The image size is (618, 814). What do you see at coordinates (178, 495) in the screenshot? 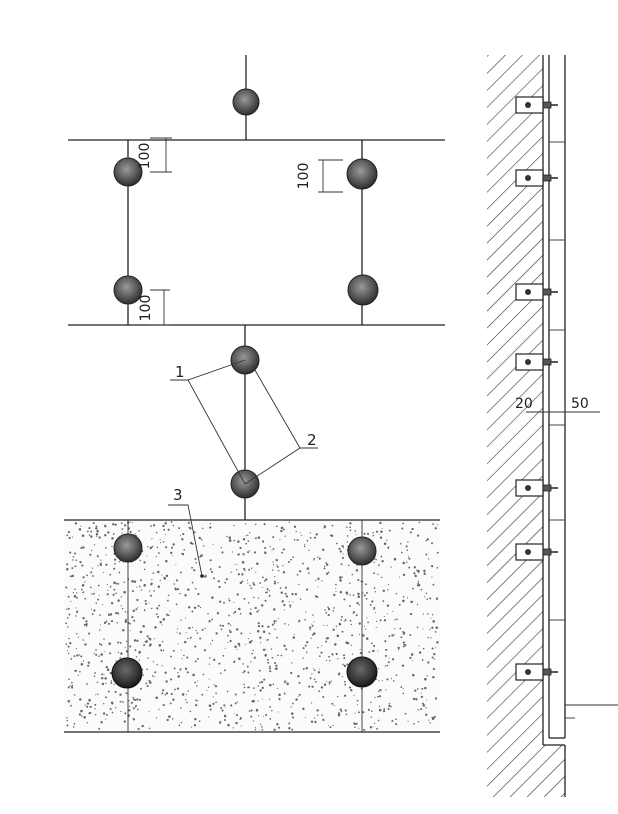
I see `callout-3-label: 3` at bounding box center [178, 495].